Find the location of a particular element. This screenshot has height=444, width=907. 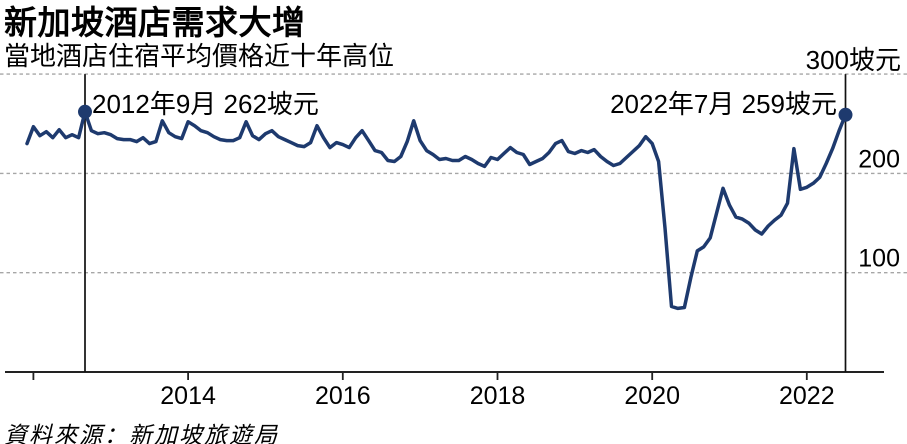

y-axis-unit-label: 300坡元 is located at coordinates (853, 60).